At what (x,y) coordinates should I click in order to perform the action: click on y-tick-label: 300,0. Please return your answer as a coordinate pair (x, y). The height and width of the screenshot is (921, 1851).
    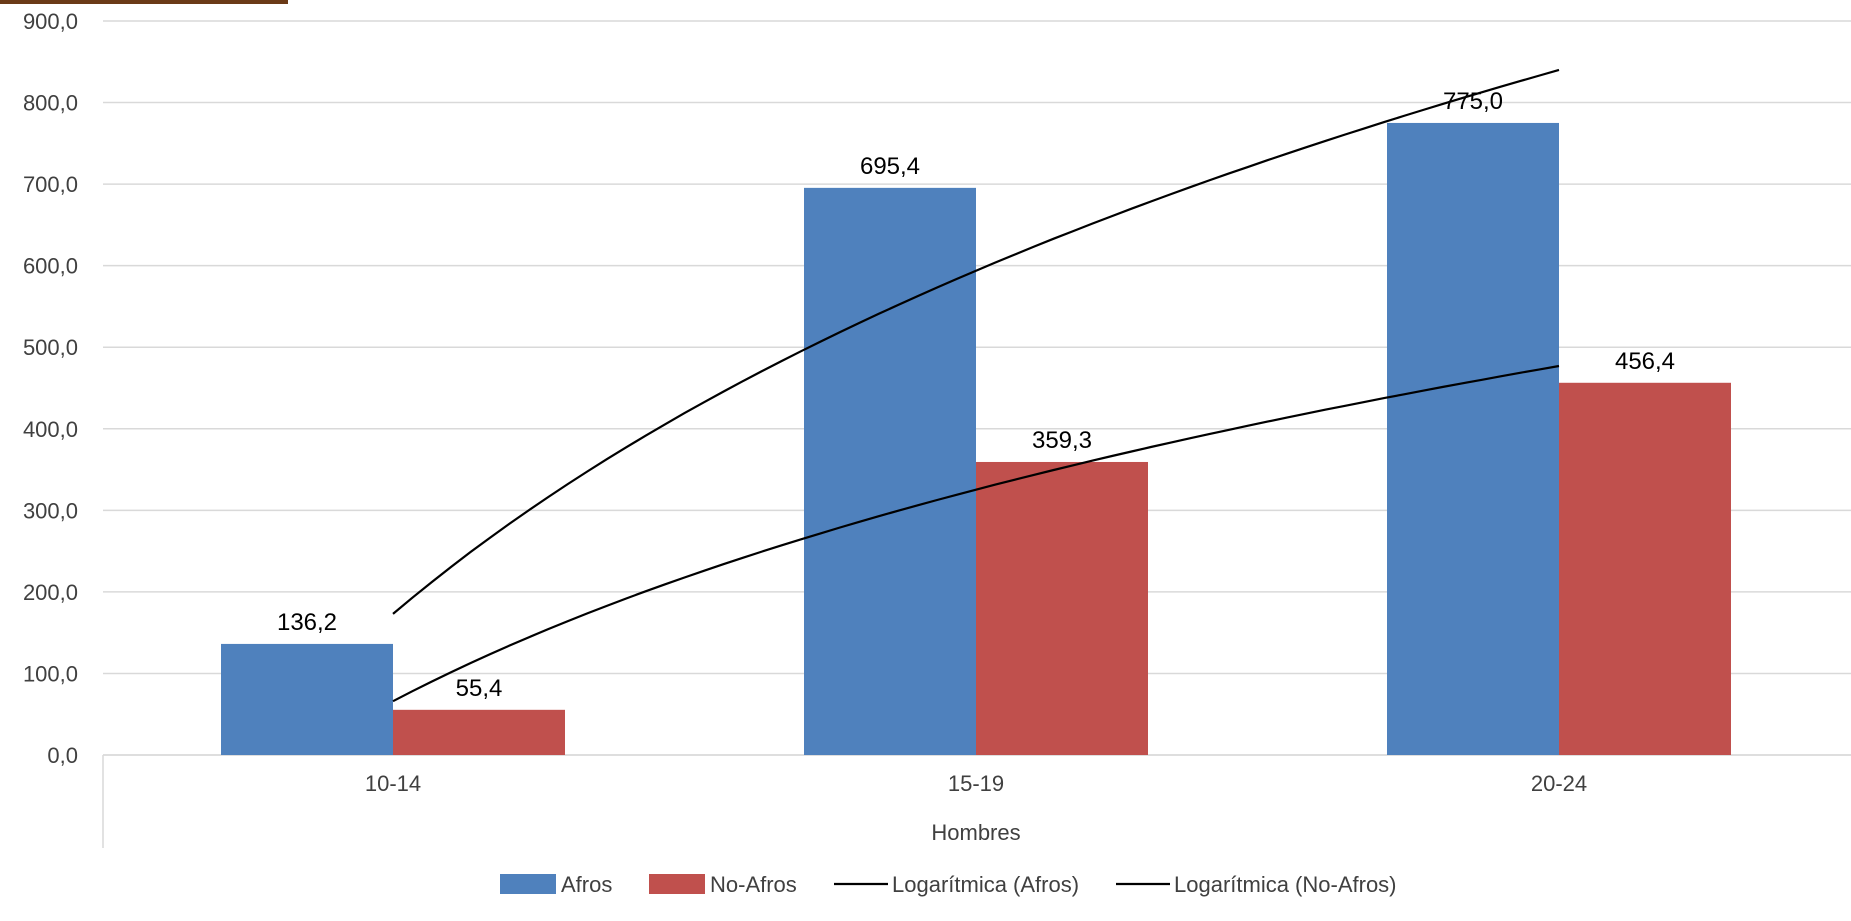
    Looking at the image, I should click on (50, 510).